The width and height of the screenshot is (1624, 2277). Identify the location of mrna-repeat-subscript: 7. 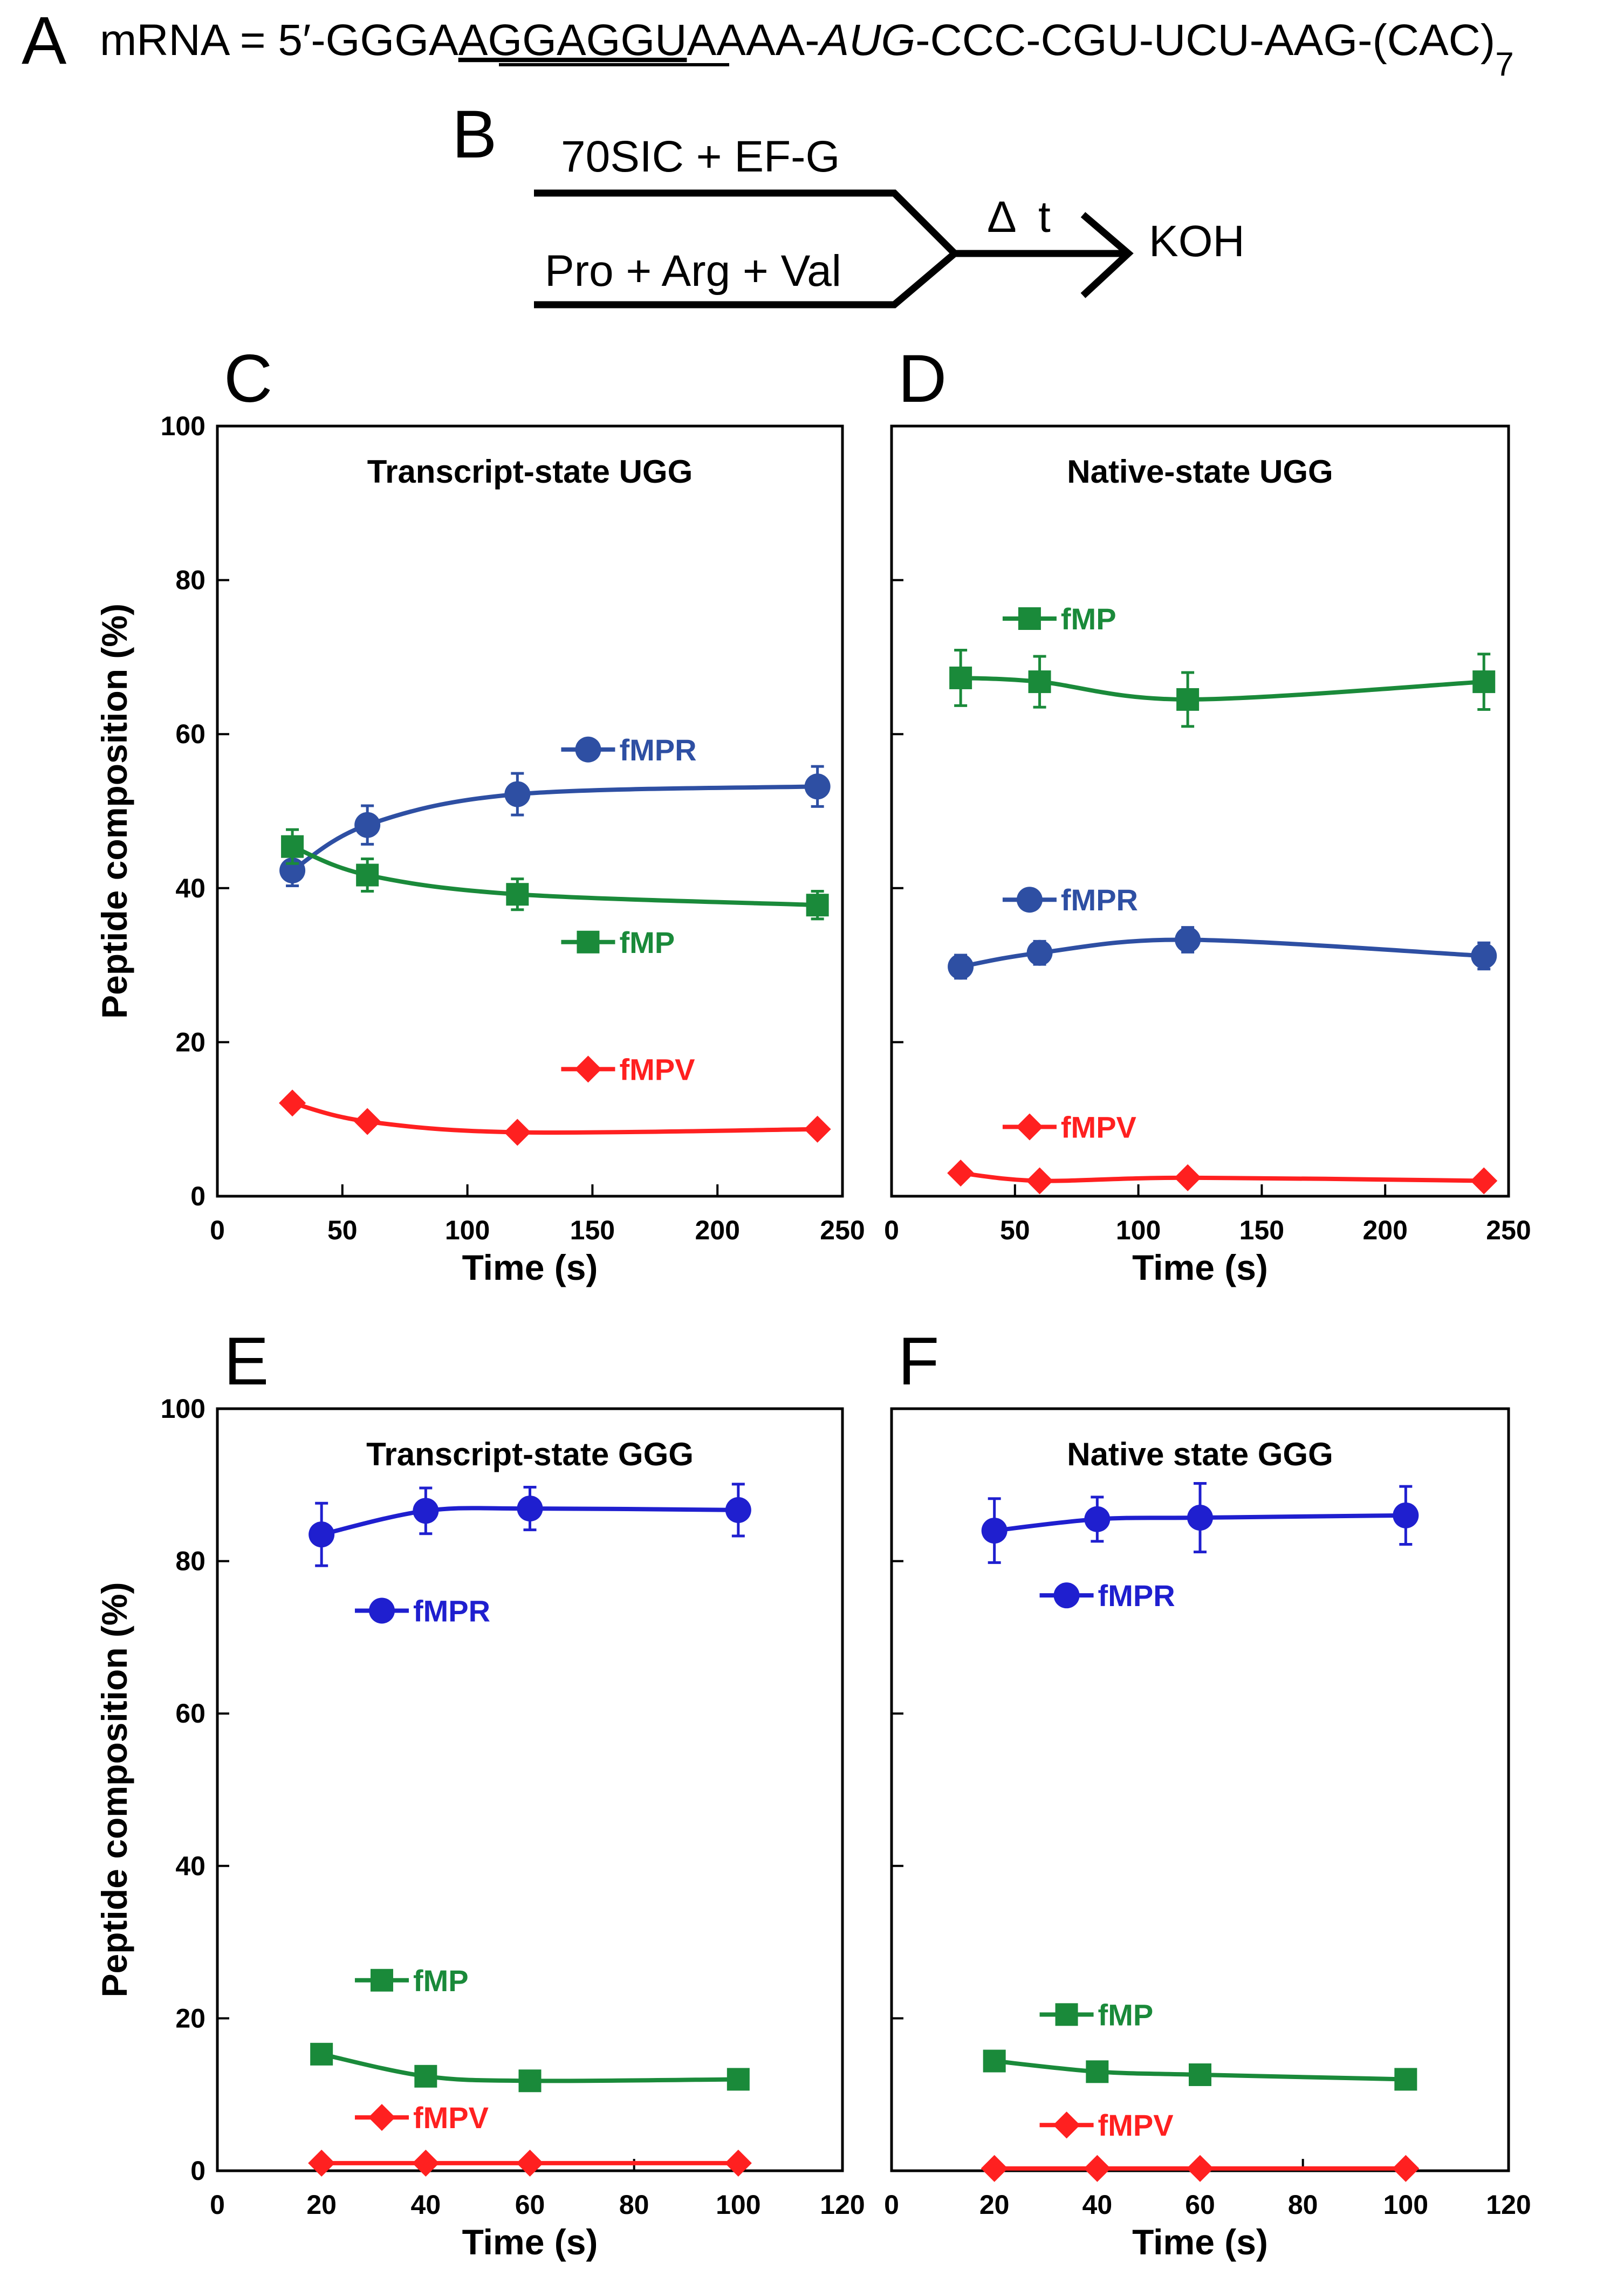
(1504, 64).